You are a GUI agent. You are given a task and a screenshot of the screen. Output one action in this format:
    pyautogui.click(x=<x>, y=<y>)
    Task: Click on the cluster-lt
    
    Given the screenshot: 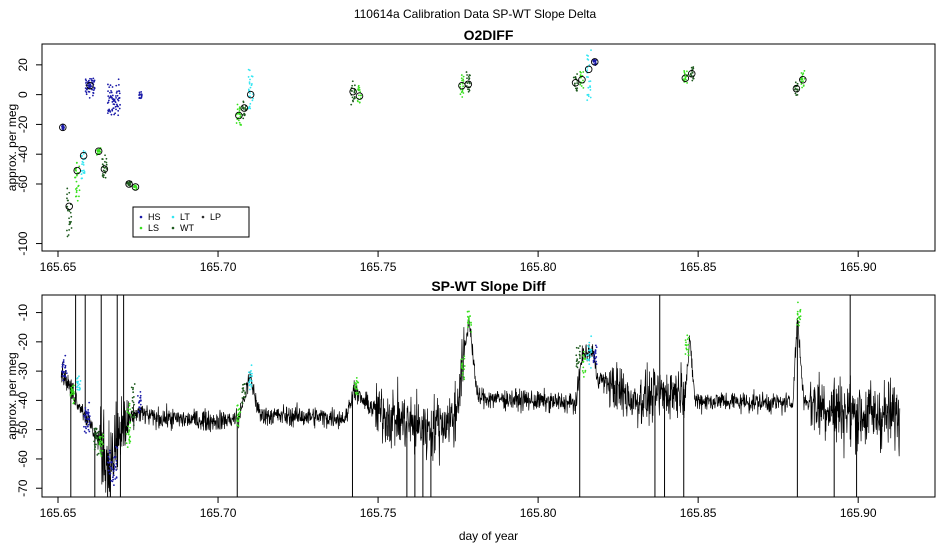 What is the action you would take?
    pyautogui.click(x=589, y=352)
    